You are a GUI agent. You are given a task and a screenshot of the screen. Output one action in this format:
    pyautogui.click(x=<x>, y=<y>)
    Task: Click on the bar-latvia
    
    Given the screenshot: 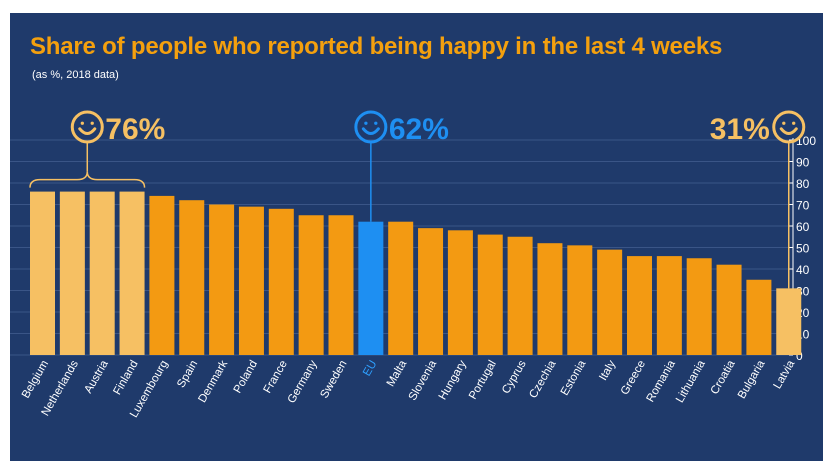 What is the action you would take?
    pyautogui.click(x=789, y=321)
    